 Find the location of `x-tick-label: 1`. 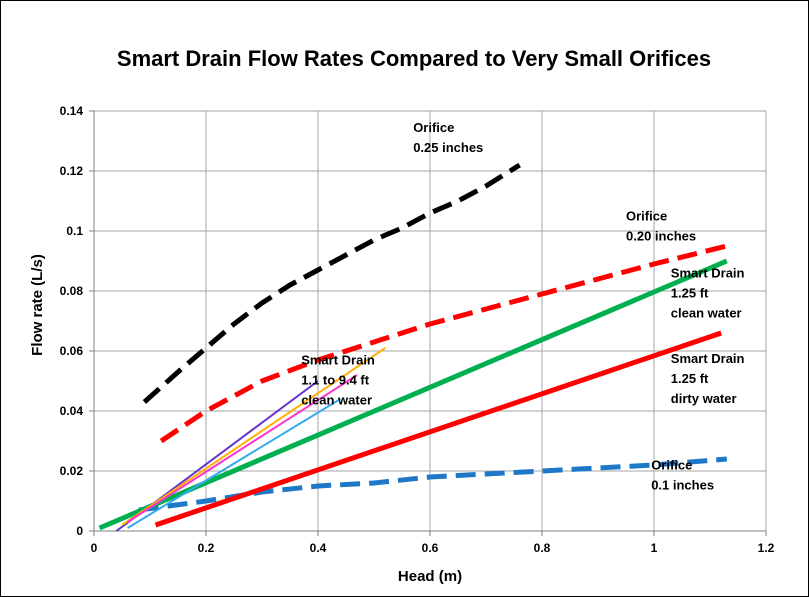

x-tick-label: 1 is located at coordinates (654, 548).